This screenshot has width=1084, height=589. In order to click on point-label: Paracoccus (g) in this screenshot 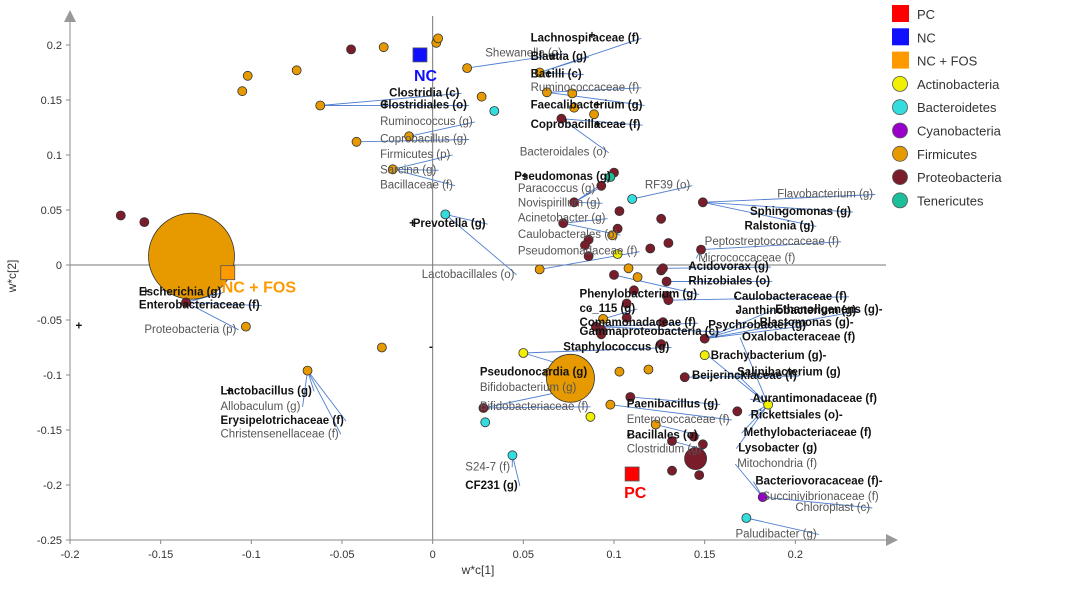, I will do `click(557, 189)`.